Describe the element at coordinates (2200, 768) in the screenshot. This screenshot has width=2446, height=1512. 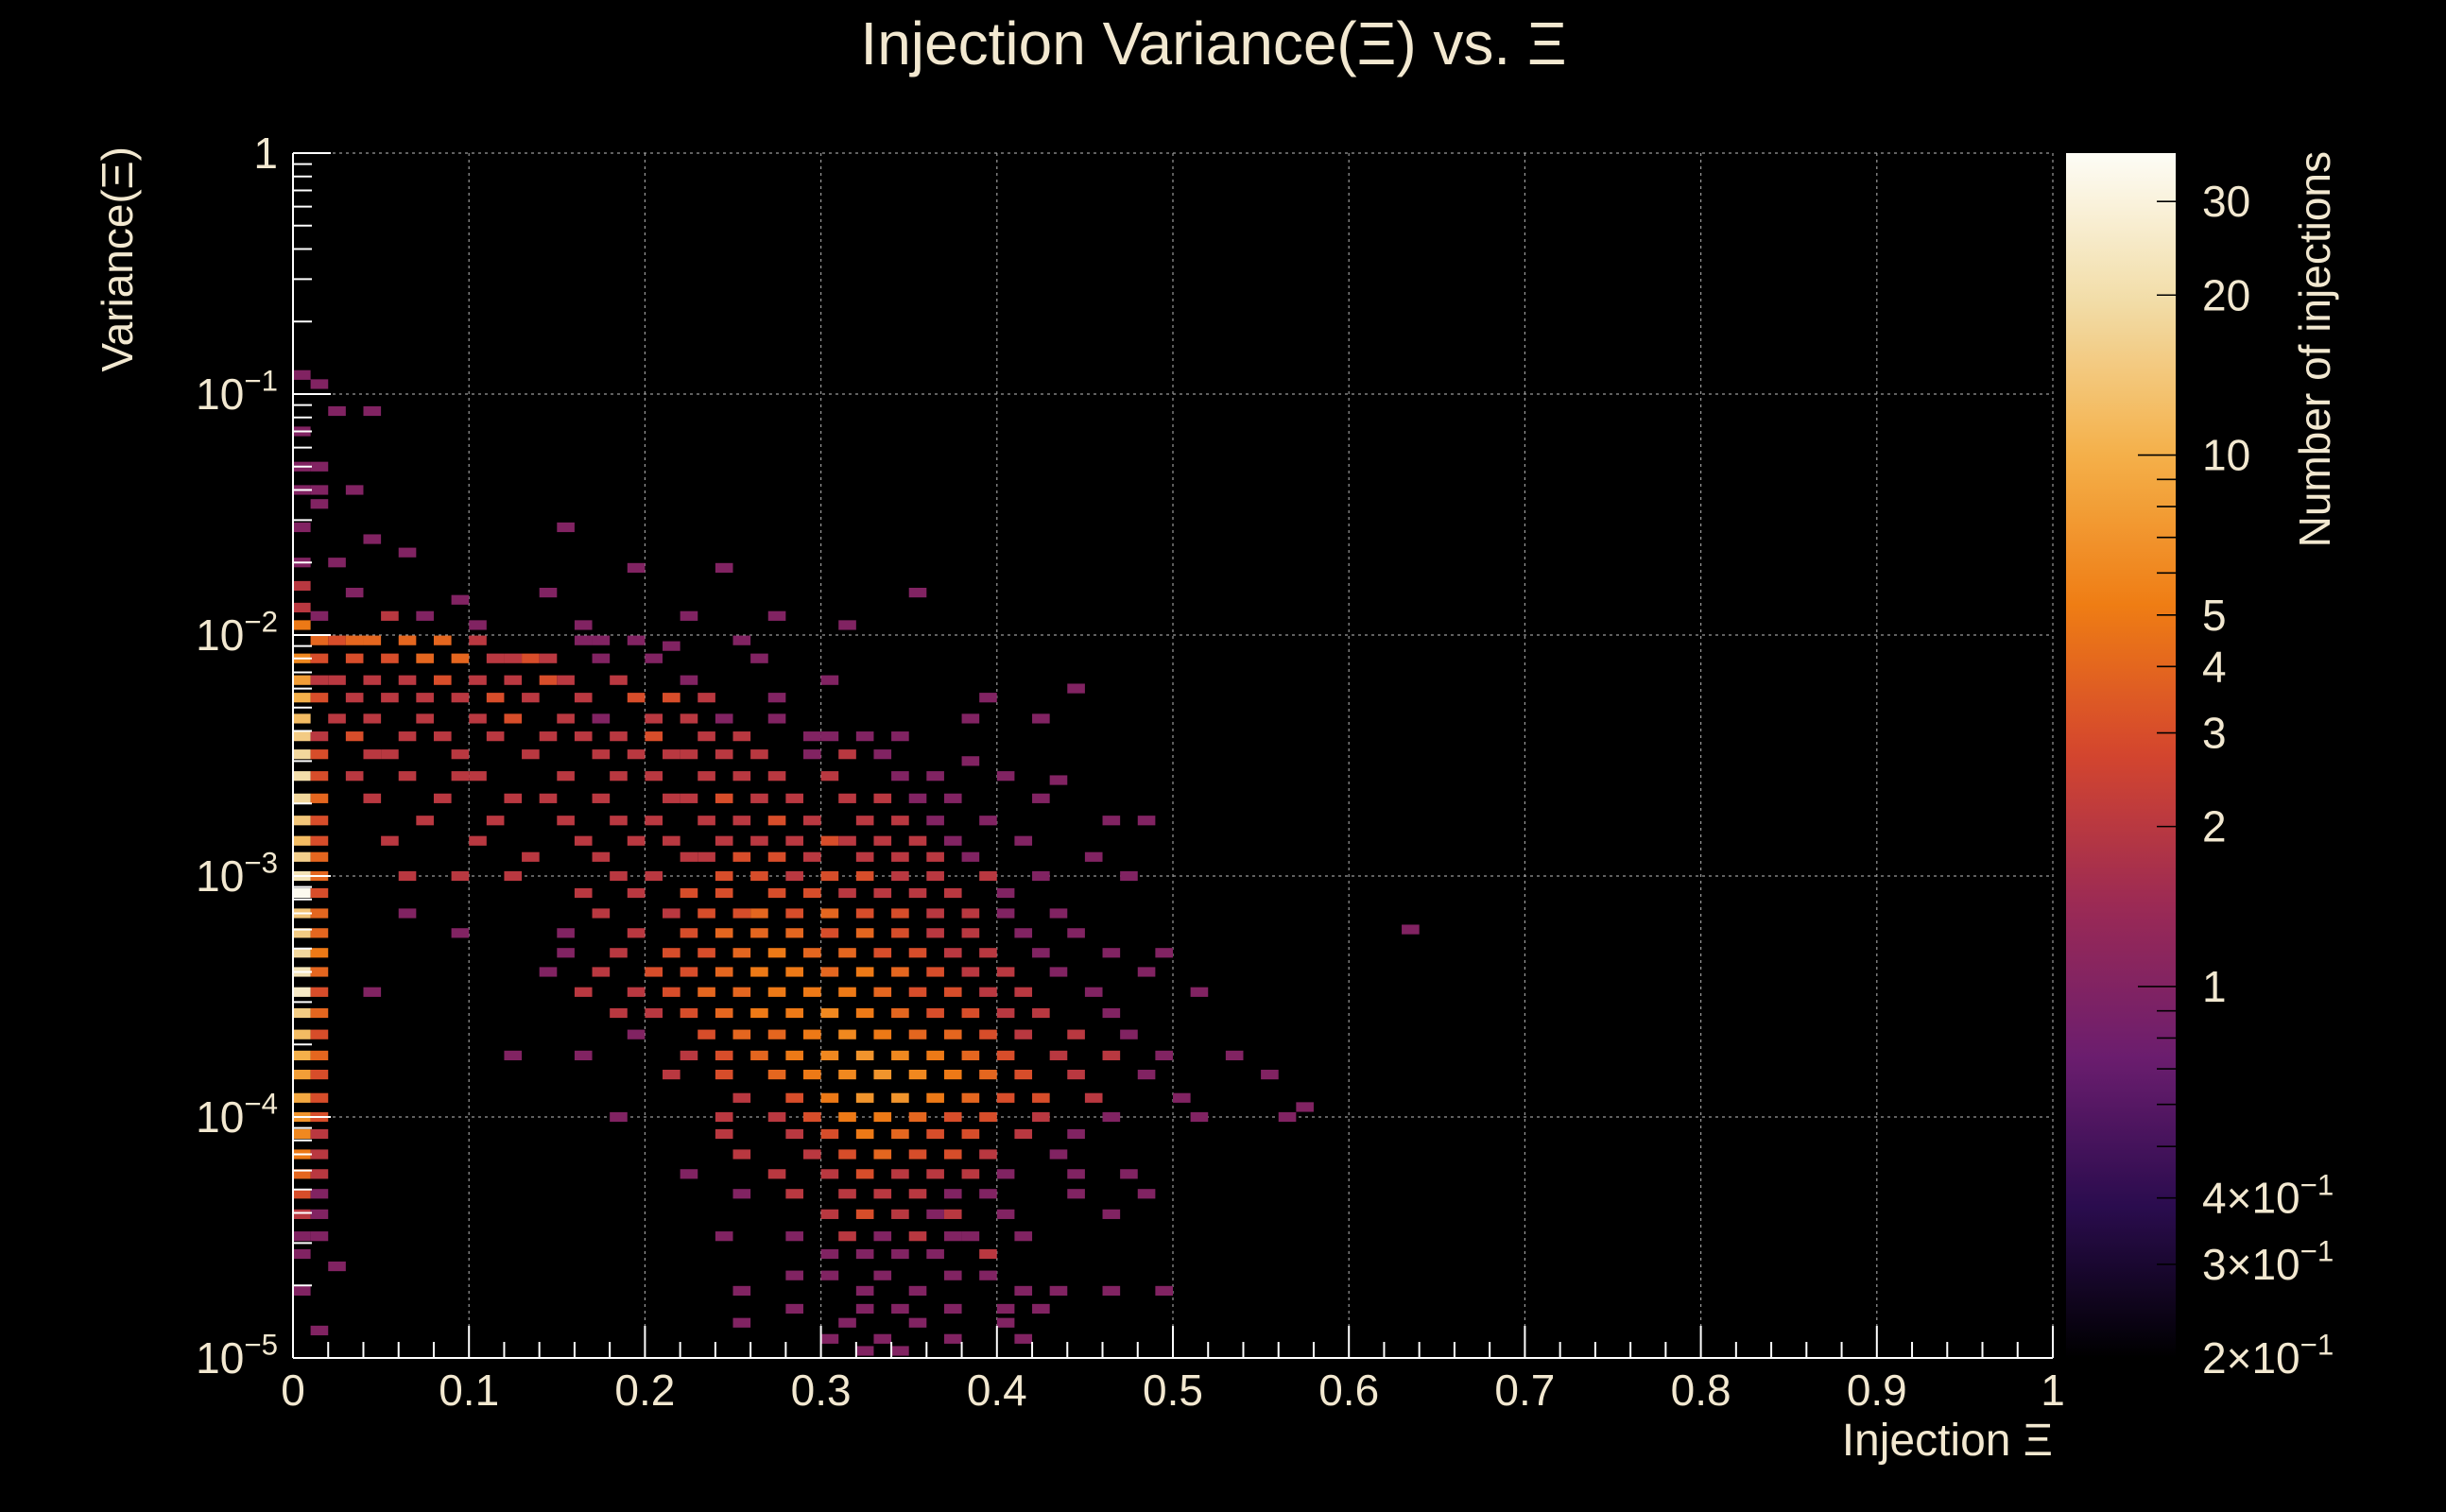
I see `colorbar: 30 20 10 54 3 2 1 4×10−1 3×10−1 2×10−1` at that location.